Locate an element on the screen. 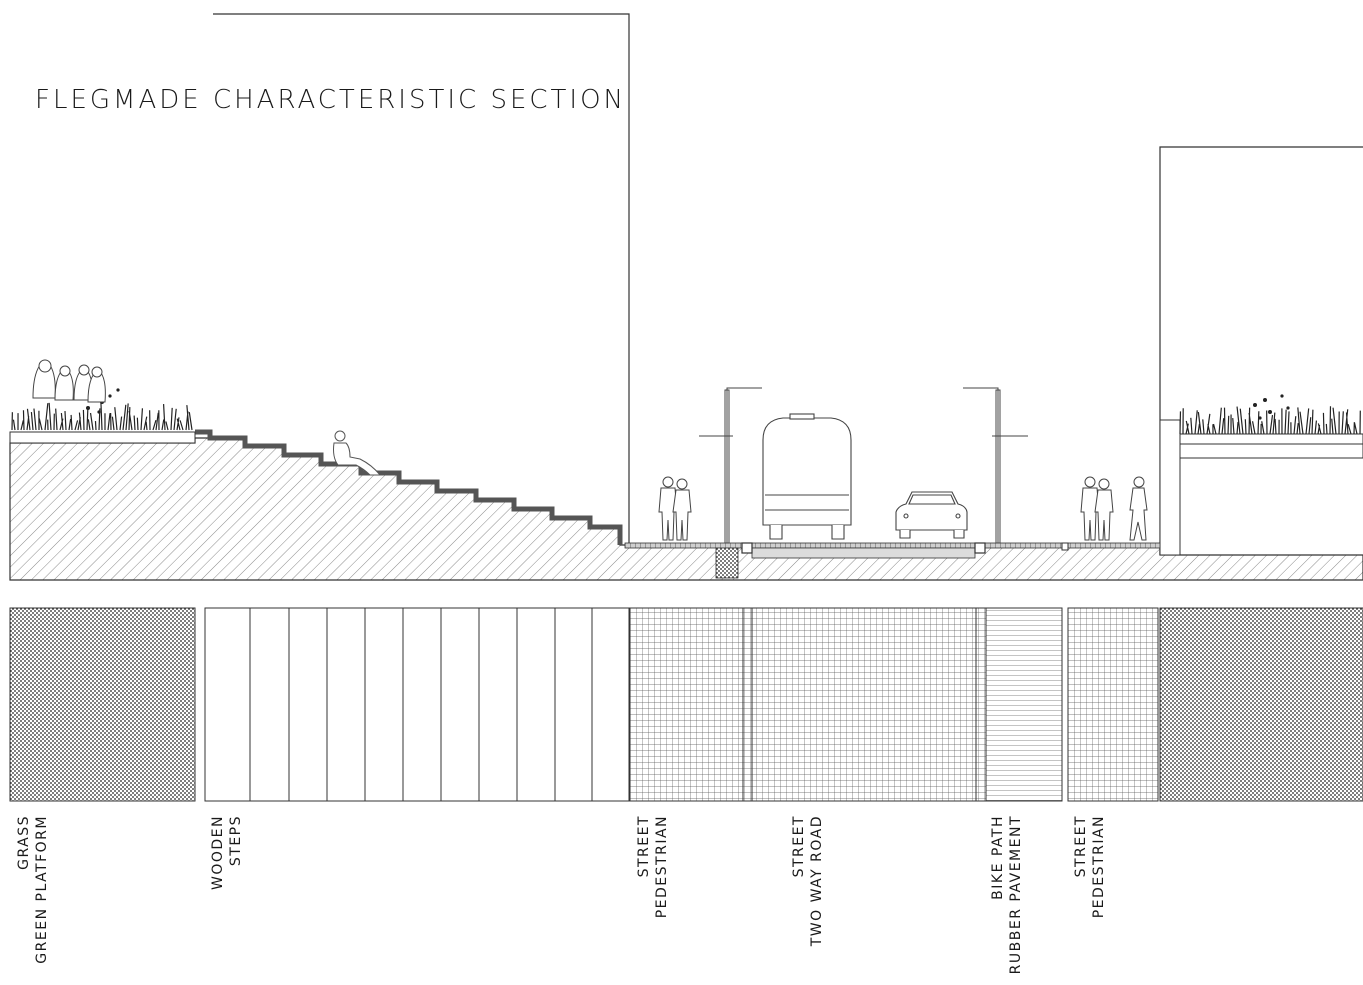  label-road-1: TWO WAY ROAD is located at coordinates (817, 881).